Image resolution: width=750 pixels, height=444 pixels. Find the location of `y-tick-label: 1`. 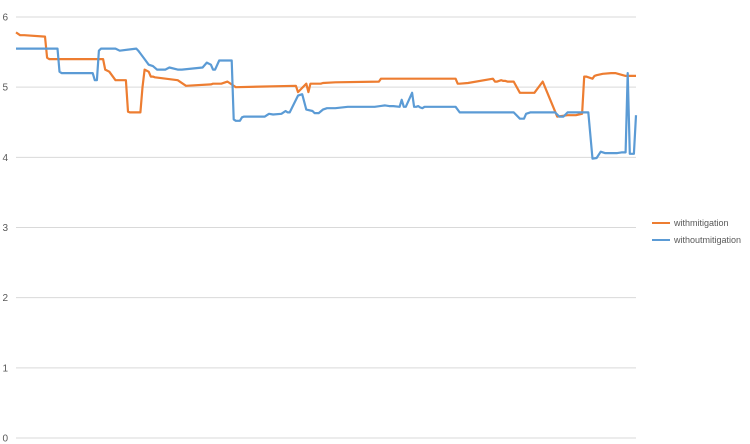

y-tick-label: 1 is located at coordinates (5, 368).